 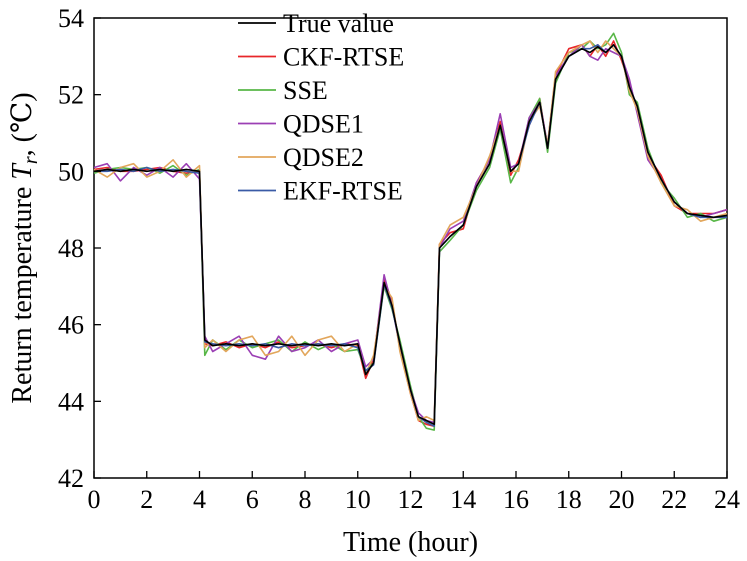 What do you see at coordinates (71, 478) in the screenshot?
I see `y-tick-label: 42` at bounding box center [71, 478].